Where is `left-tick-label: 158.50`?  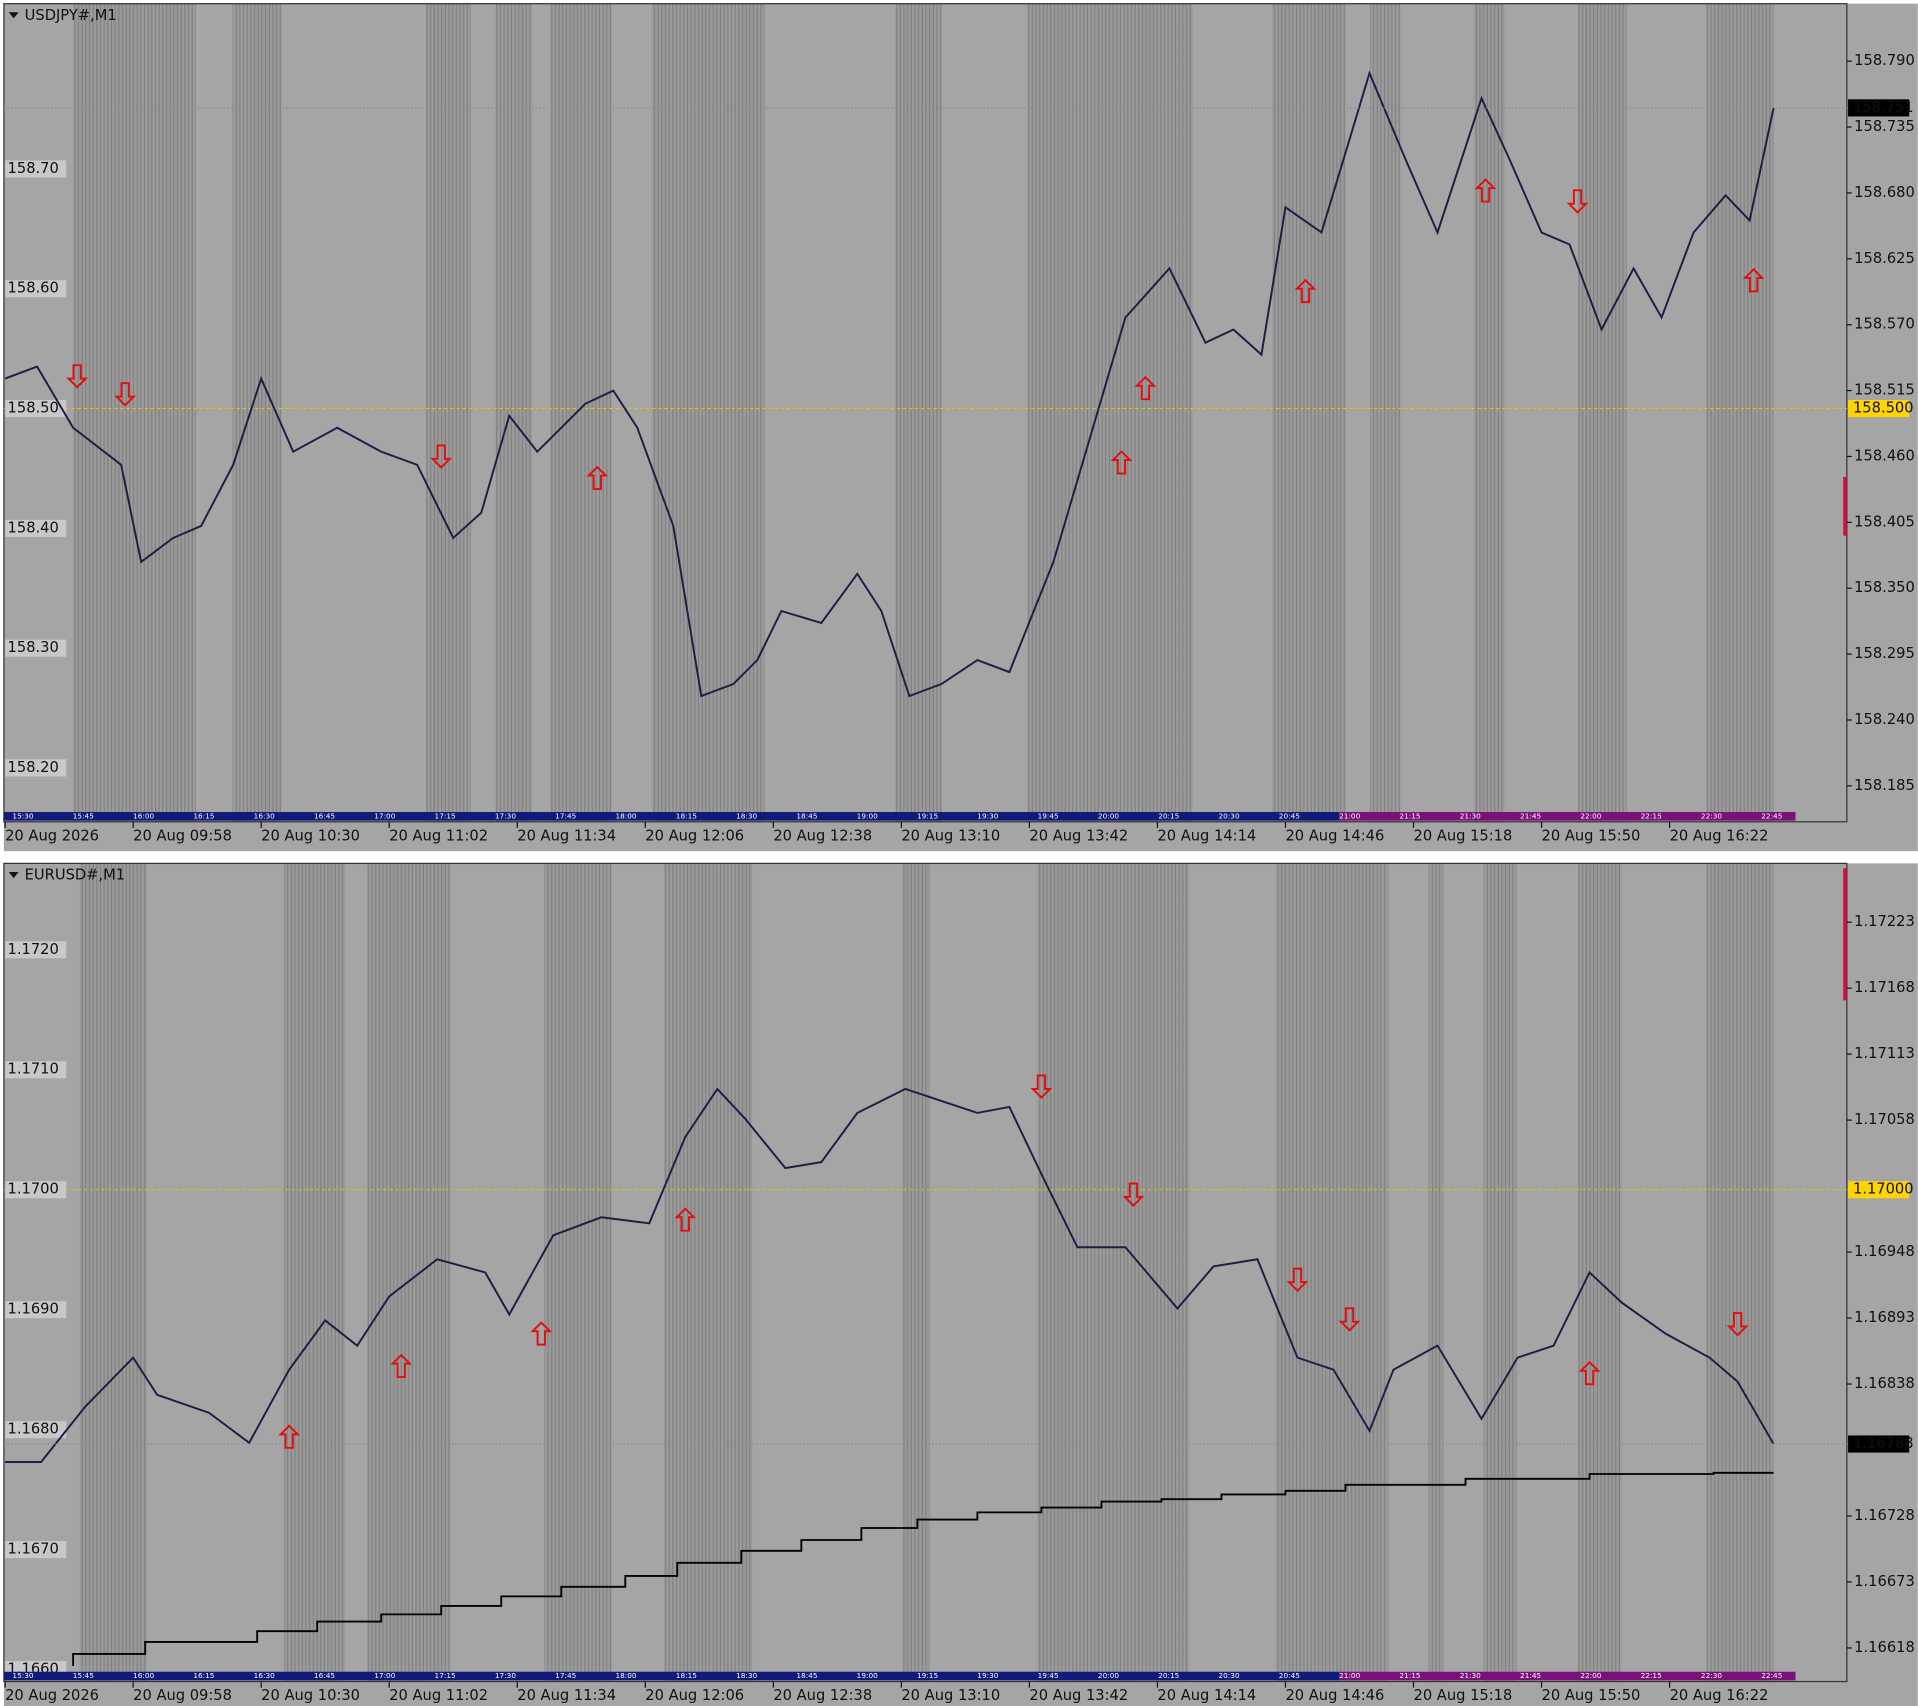 left-tick-label: 158.50 is located at coordinates (33, 408).